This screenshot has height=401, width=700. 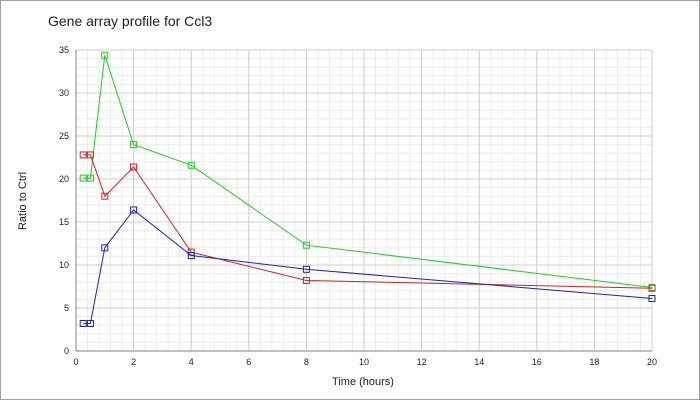 What do you see at coordinates (75, 362) in the screenshot?
I see `x-tick-label: 0` at bounding box center [75, 362].